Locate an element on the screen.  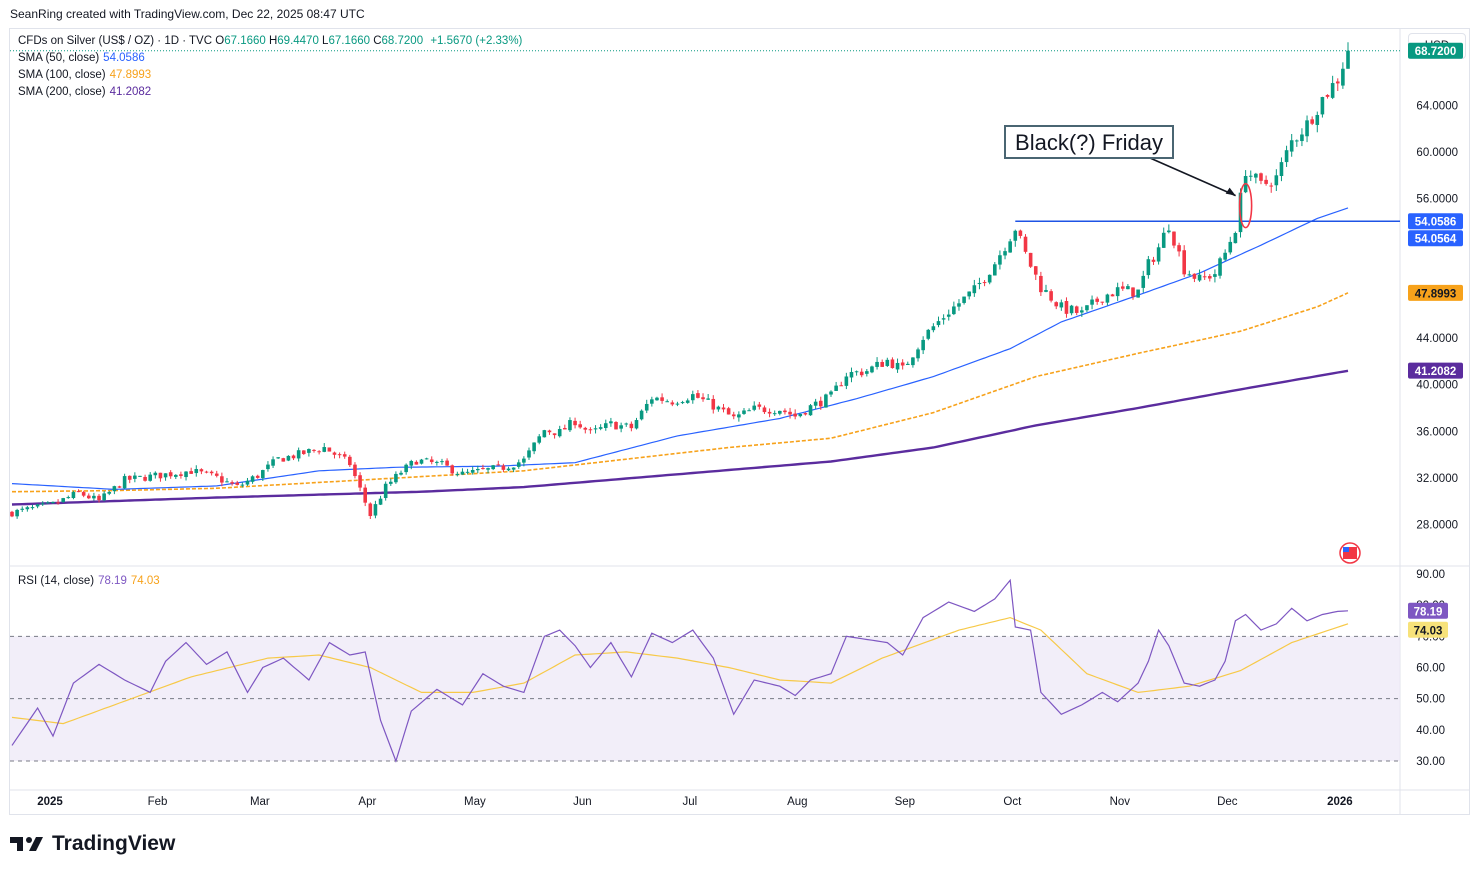
price-tick-label: 56.0000 is located at coordinates (1437, 200).